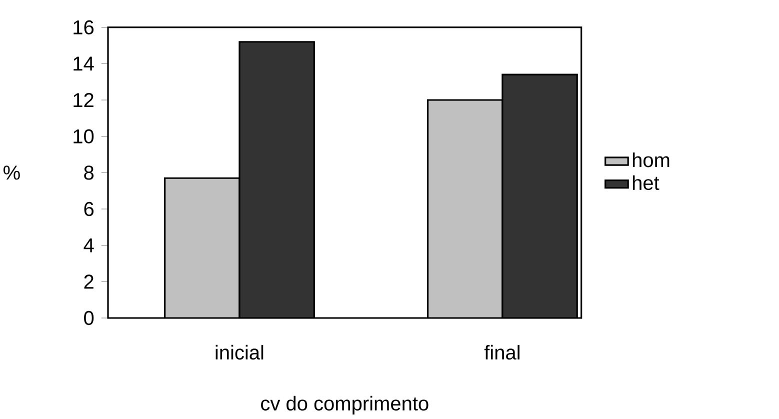 This screenshot has width=779, height=419. I want to click on y-tick-label: 14, so click(84, 63).